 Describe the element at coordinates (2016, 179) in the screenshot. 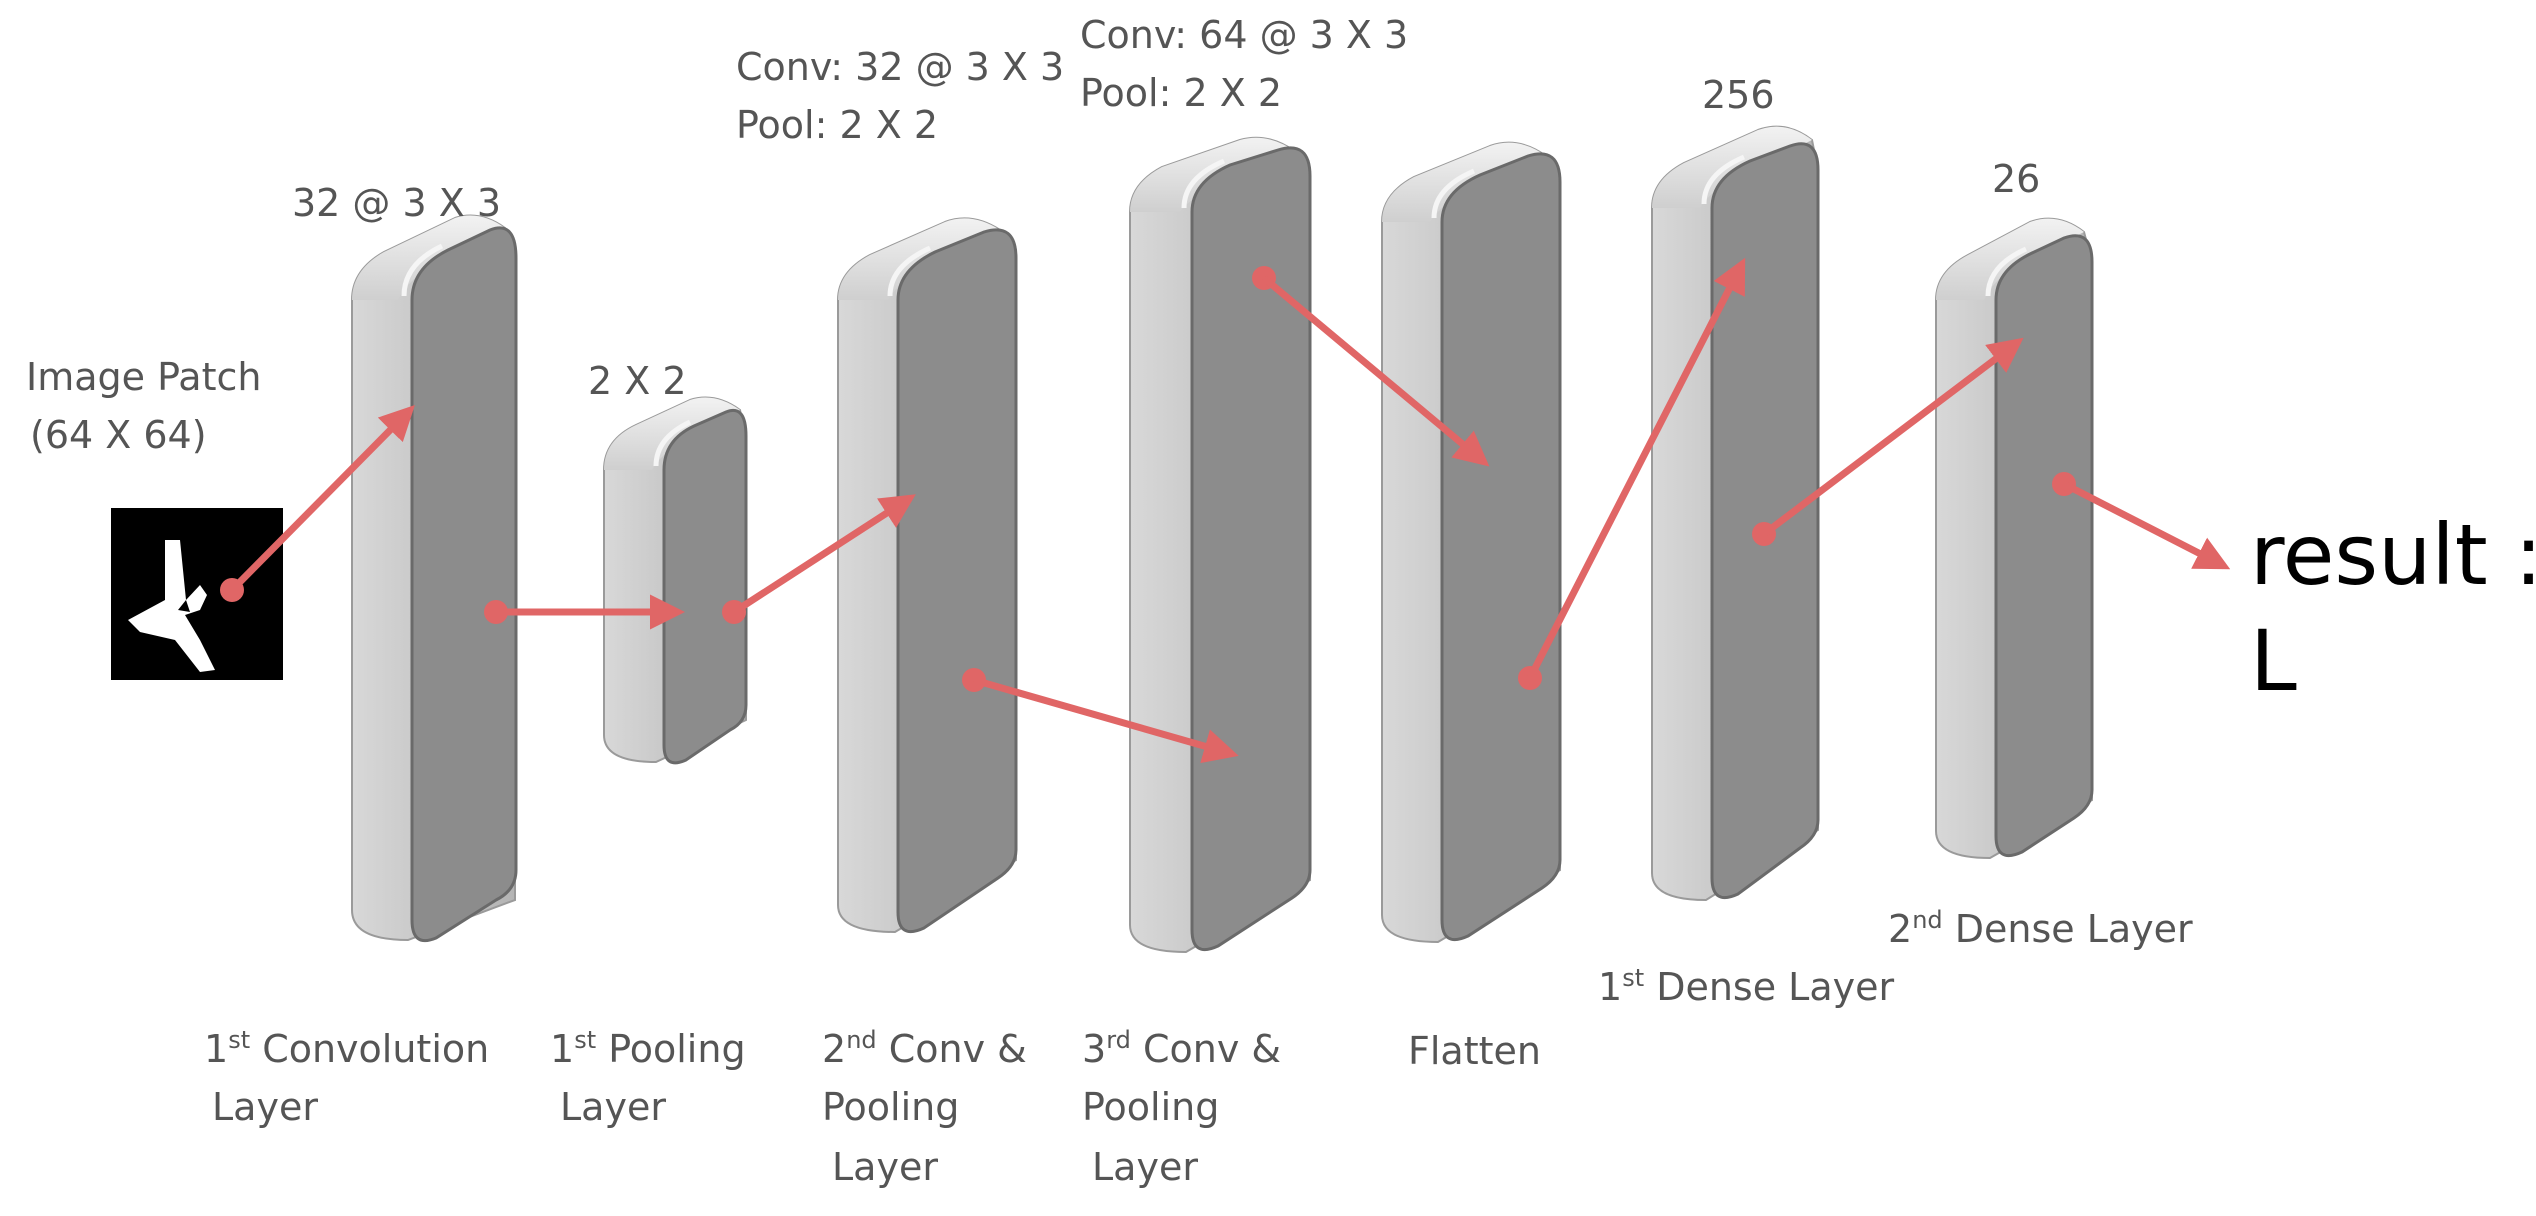

I see `dense2-top-label: 26` at that location.